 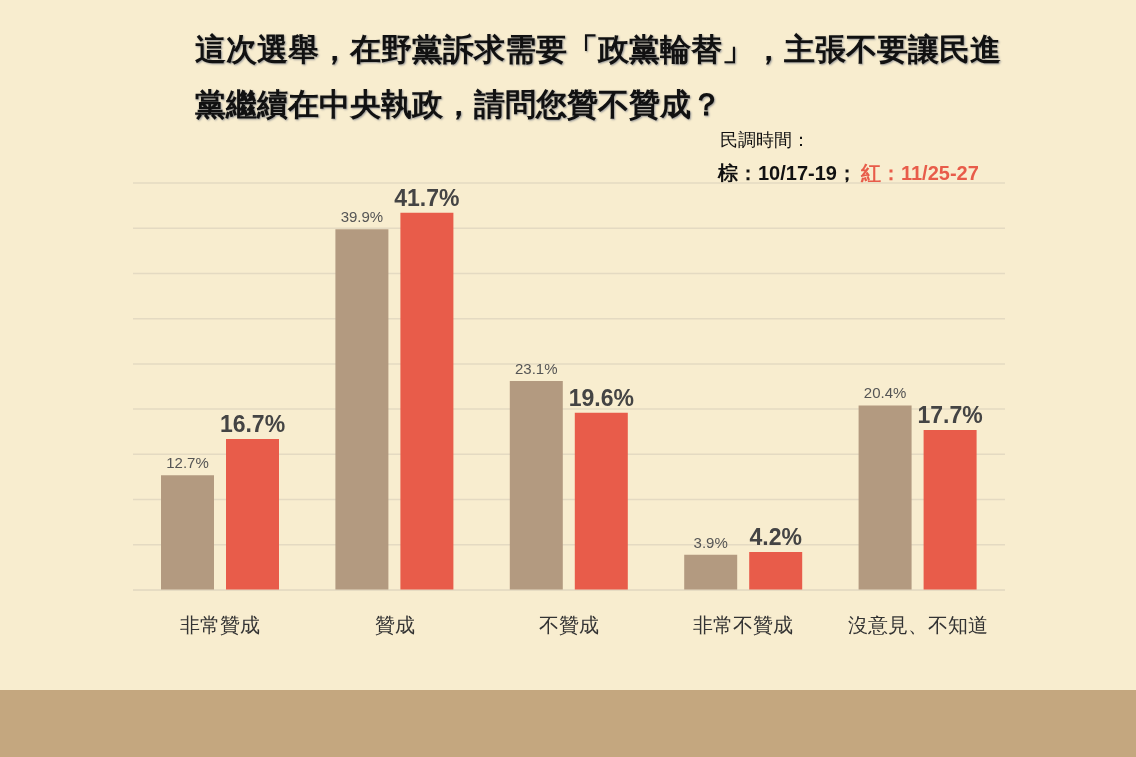 What do you see at coordinates (362, 217) in the screenshot?
I see `data-label: 39.9%` at bounding box center [362, 217].